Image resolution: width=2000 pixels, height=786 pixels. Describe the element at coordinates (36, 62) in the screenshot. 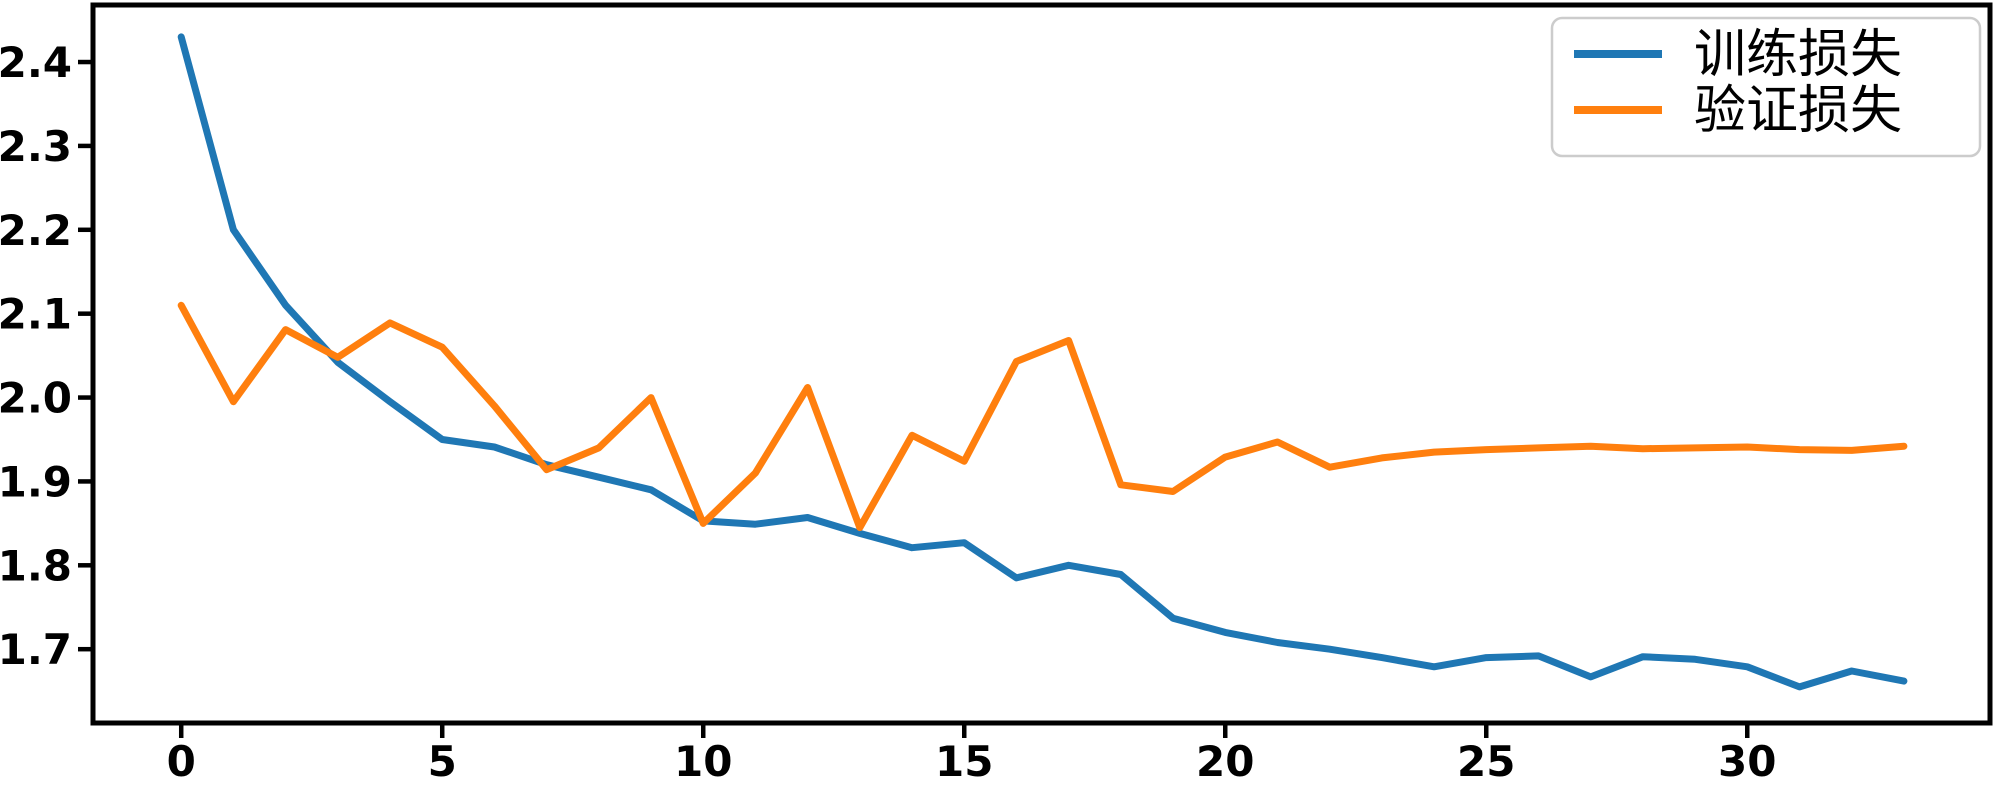

I see `y-axis-tick-label: 2.4` at that location.